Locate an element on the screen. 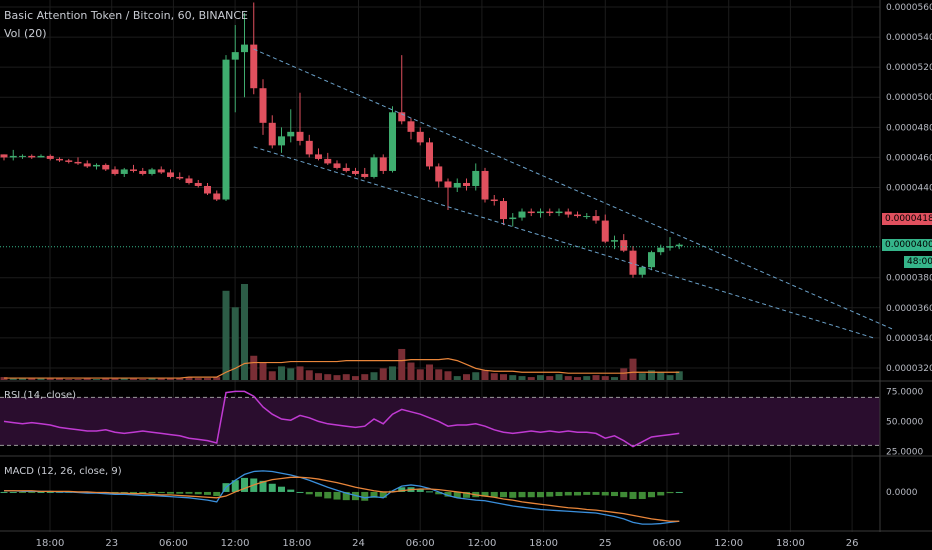  price-tick-label: 0.00003200 is located at coordinates (909, 369).